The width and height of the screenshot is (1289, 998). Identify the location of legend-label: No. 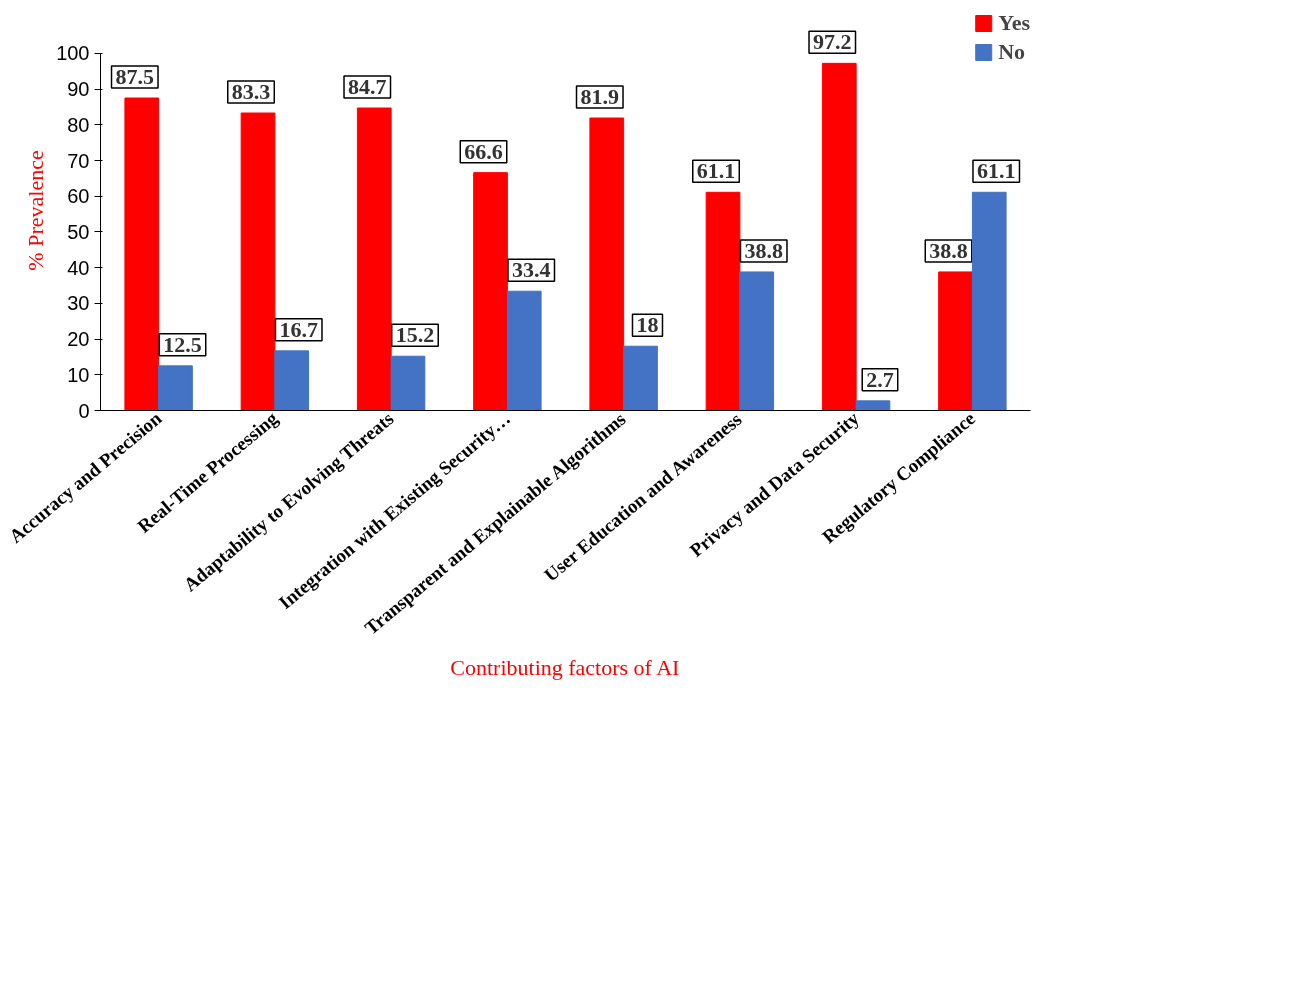
(1012, 52).